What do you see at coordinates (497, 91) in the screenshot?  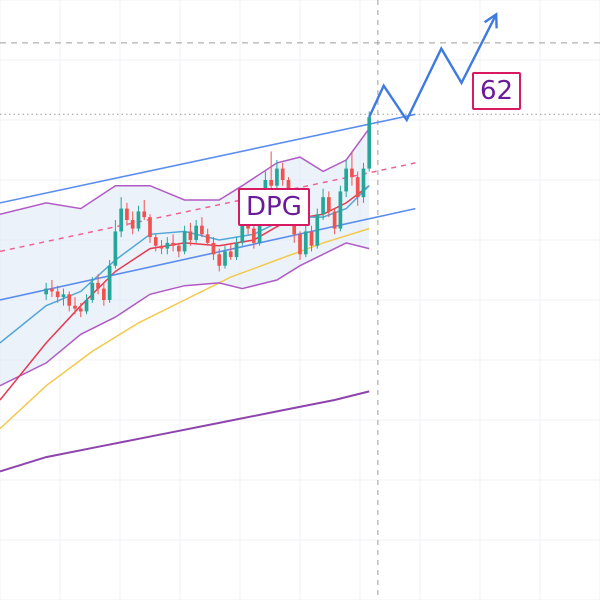 I see `price-target-label: 62` at bounding box center [497, 91].